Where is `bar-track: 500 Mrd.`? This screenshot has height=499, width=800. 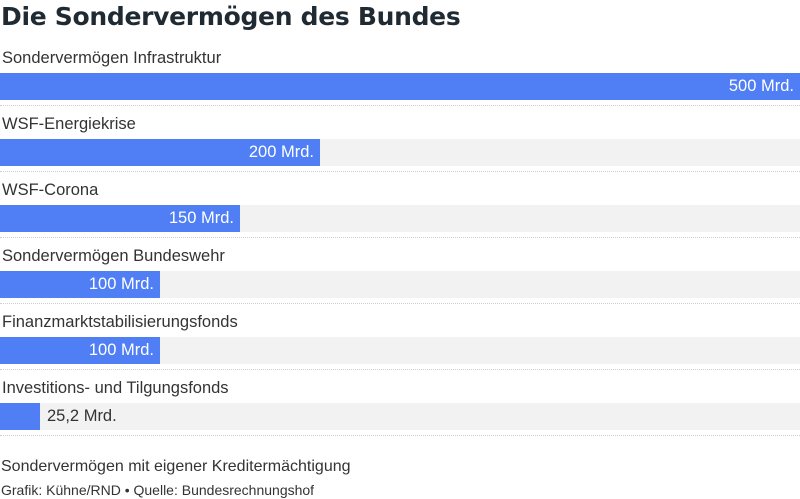 bar-track: 500 Mrd. is located at coordinates (400, 86).